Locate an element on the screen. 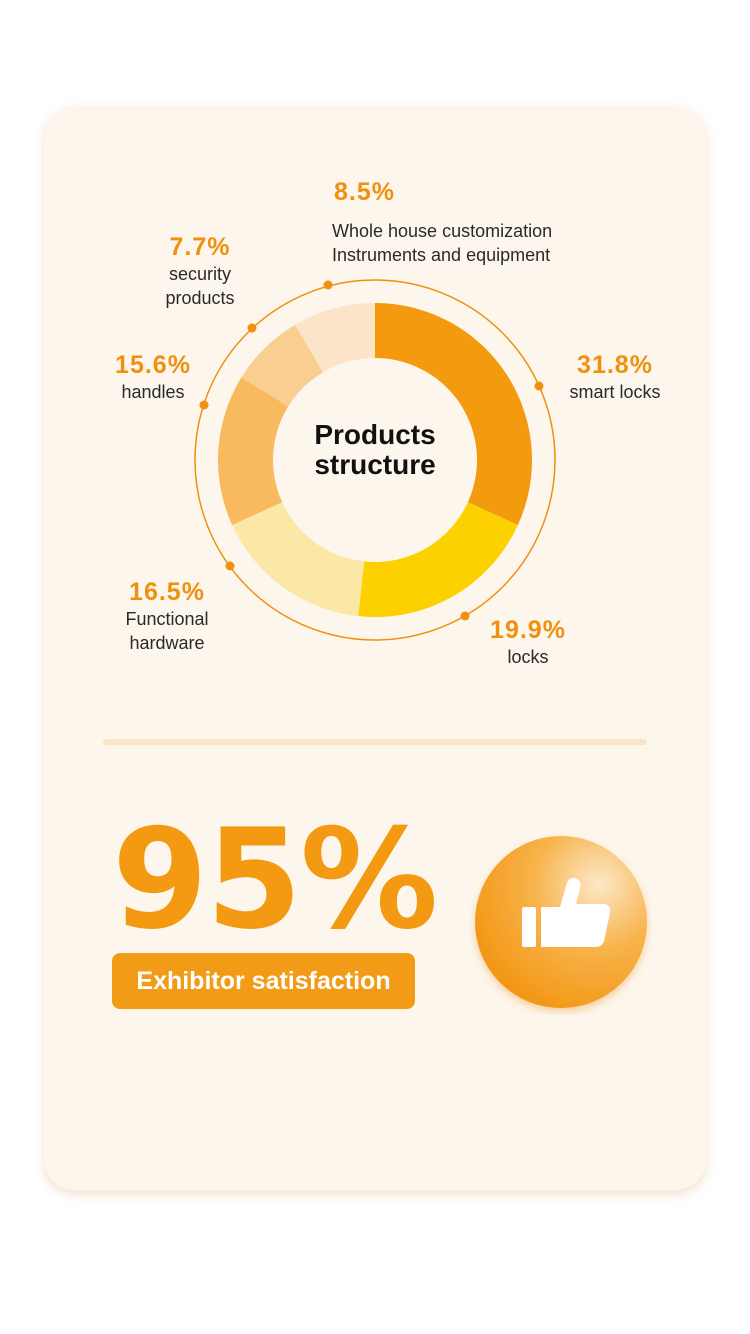 This screenshot has width=750, height=1334. label-security-products: 7.7% security products is located at coordinates (200, 271).